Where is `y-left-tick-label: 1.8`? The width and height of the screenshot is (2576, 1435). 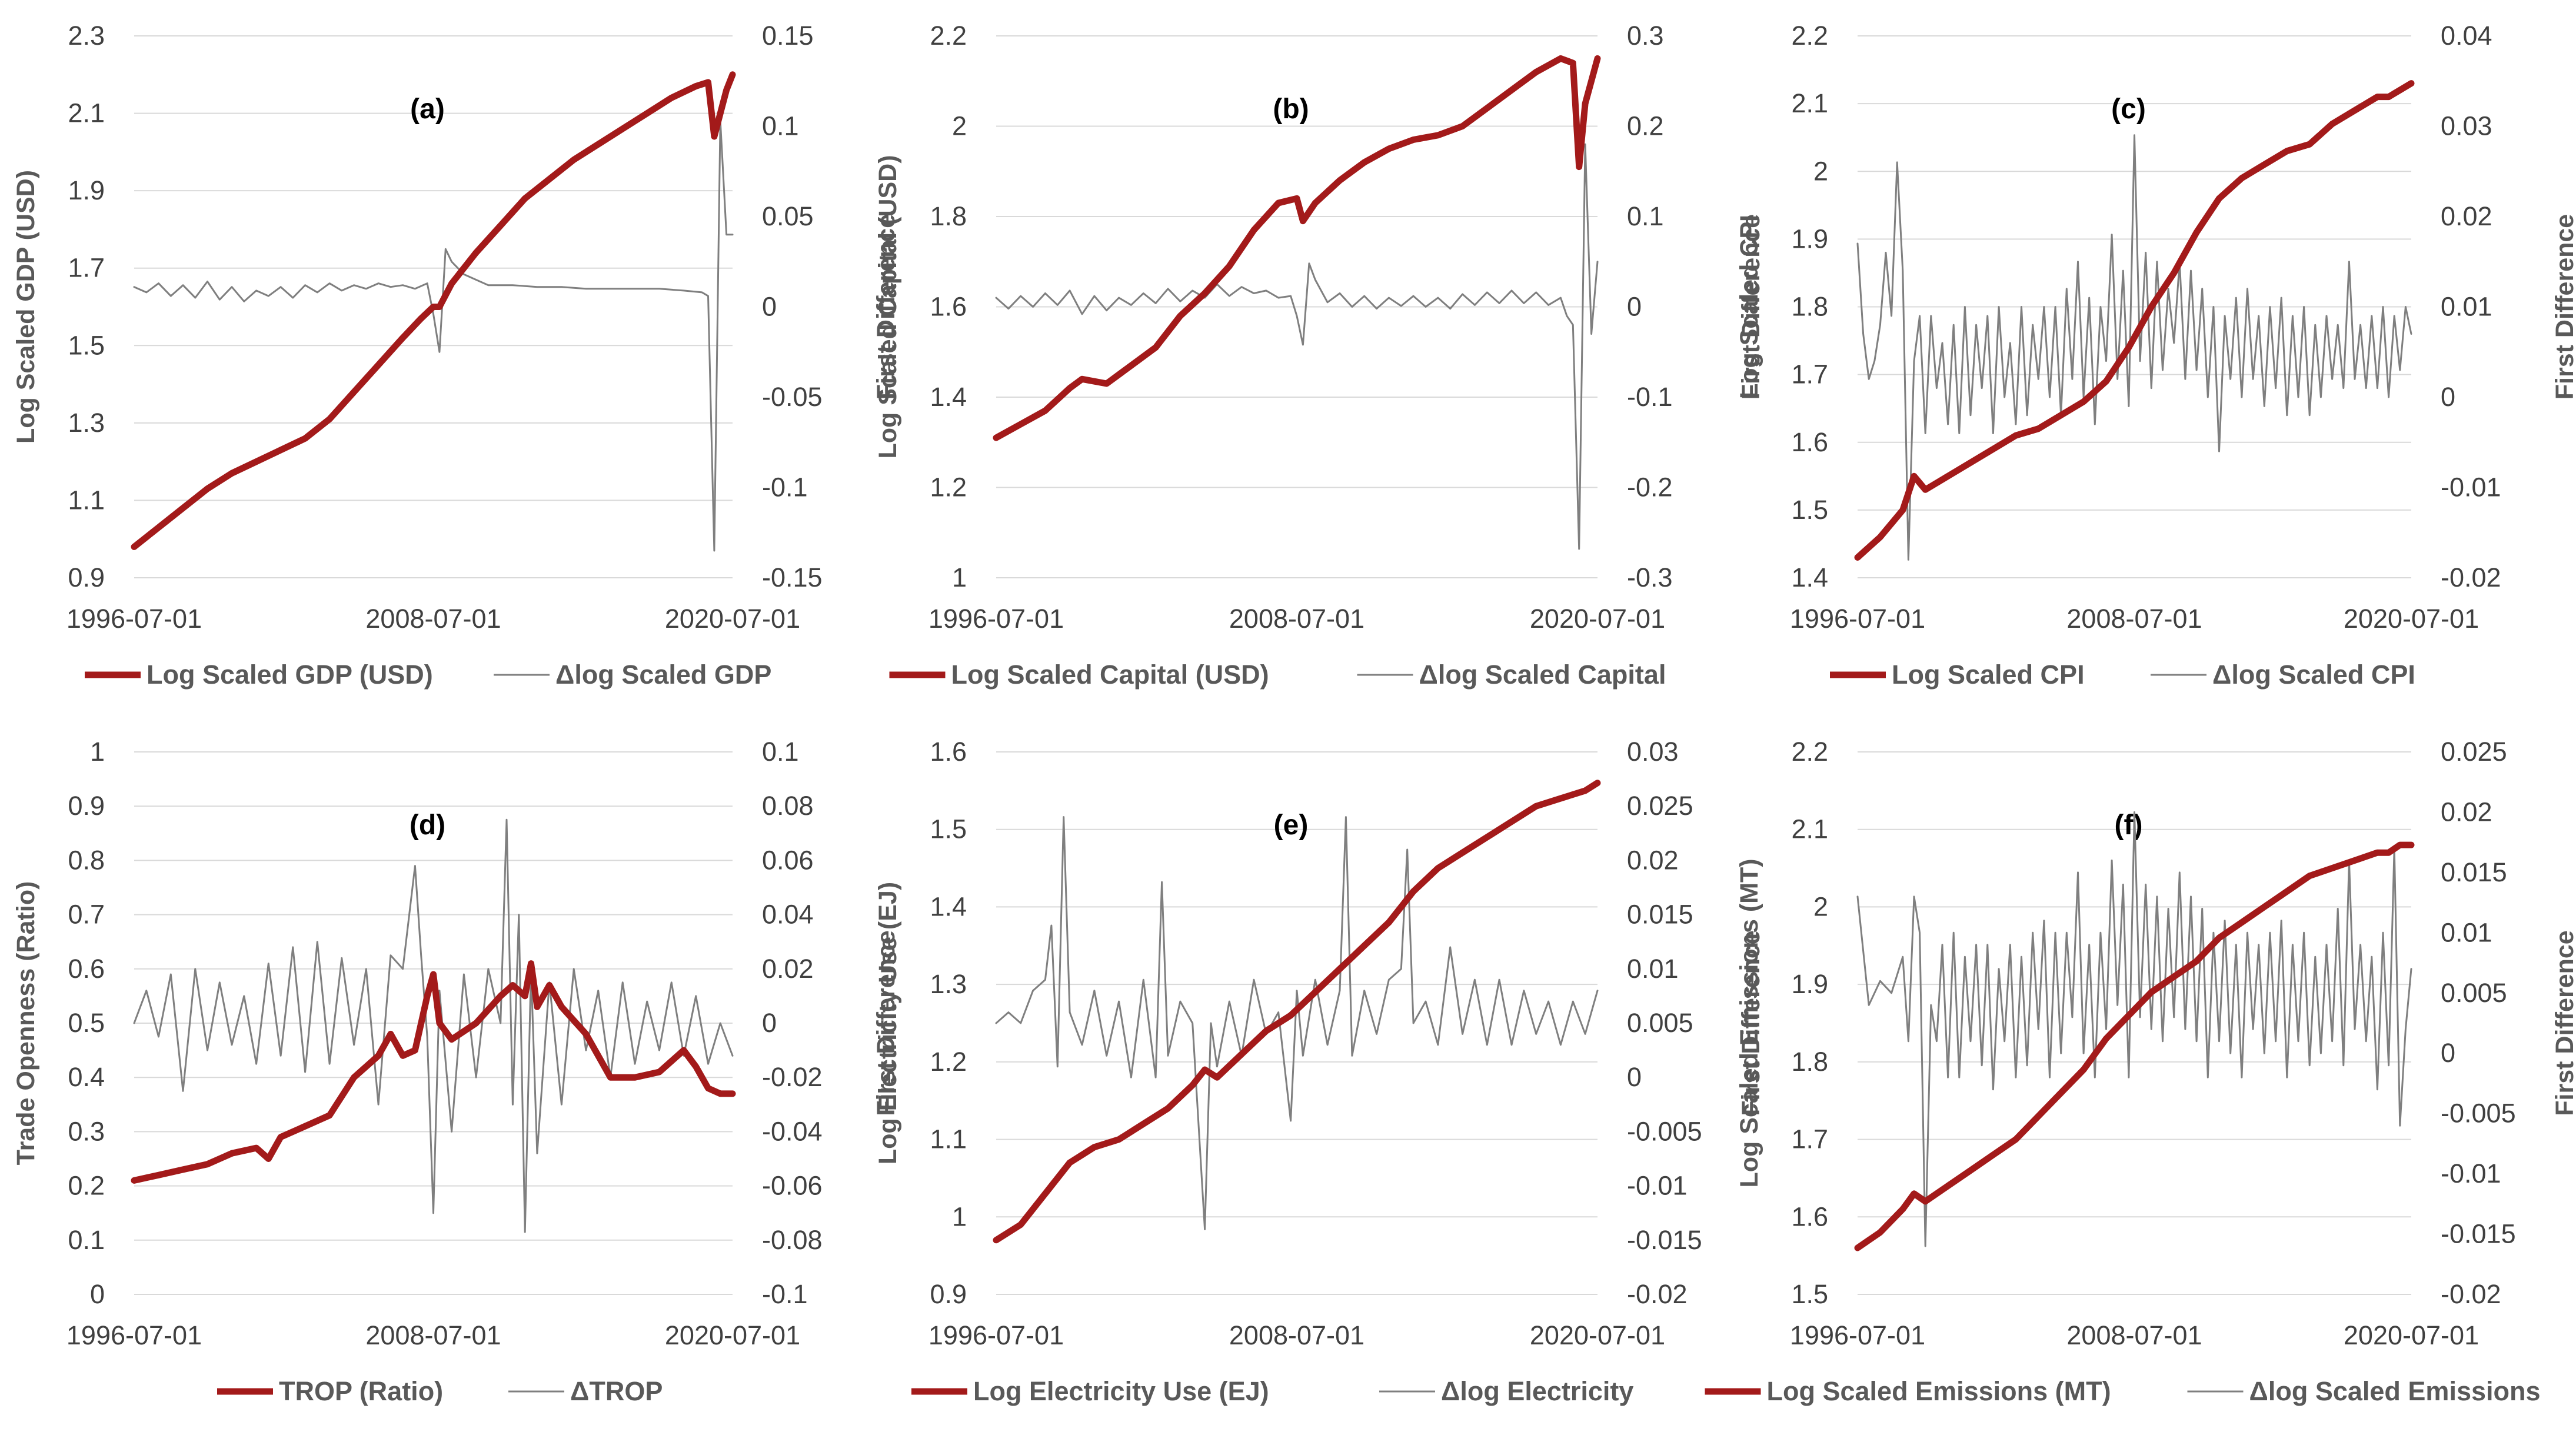 y-left-tick-label: 1.8 is located at coordinates (948, 216).